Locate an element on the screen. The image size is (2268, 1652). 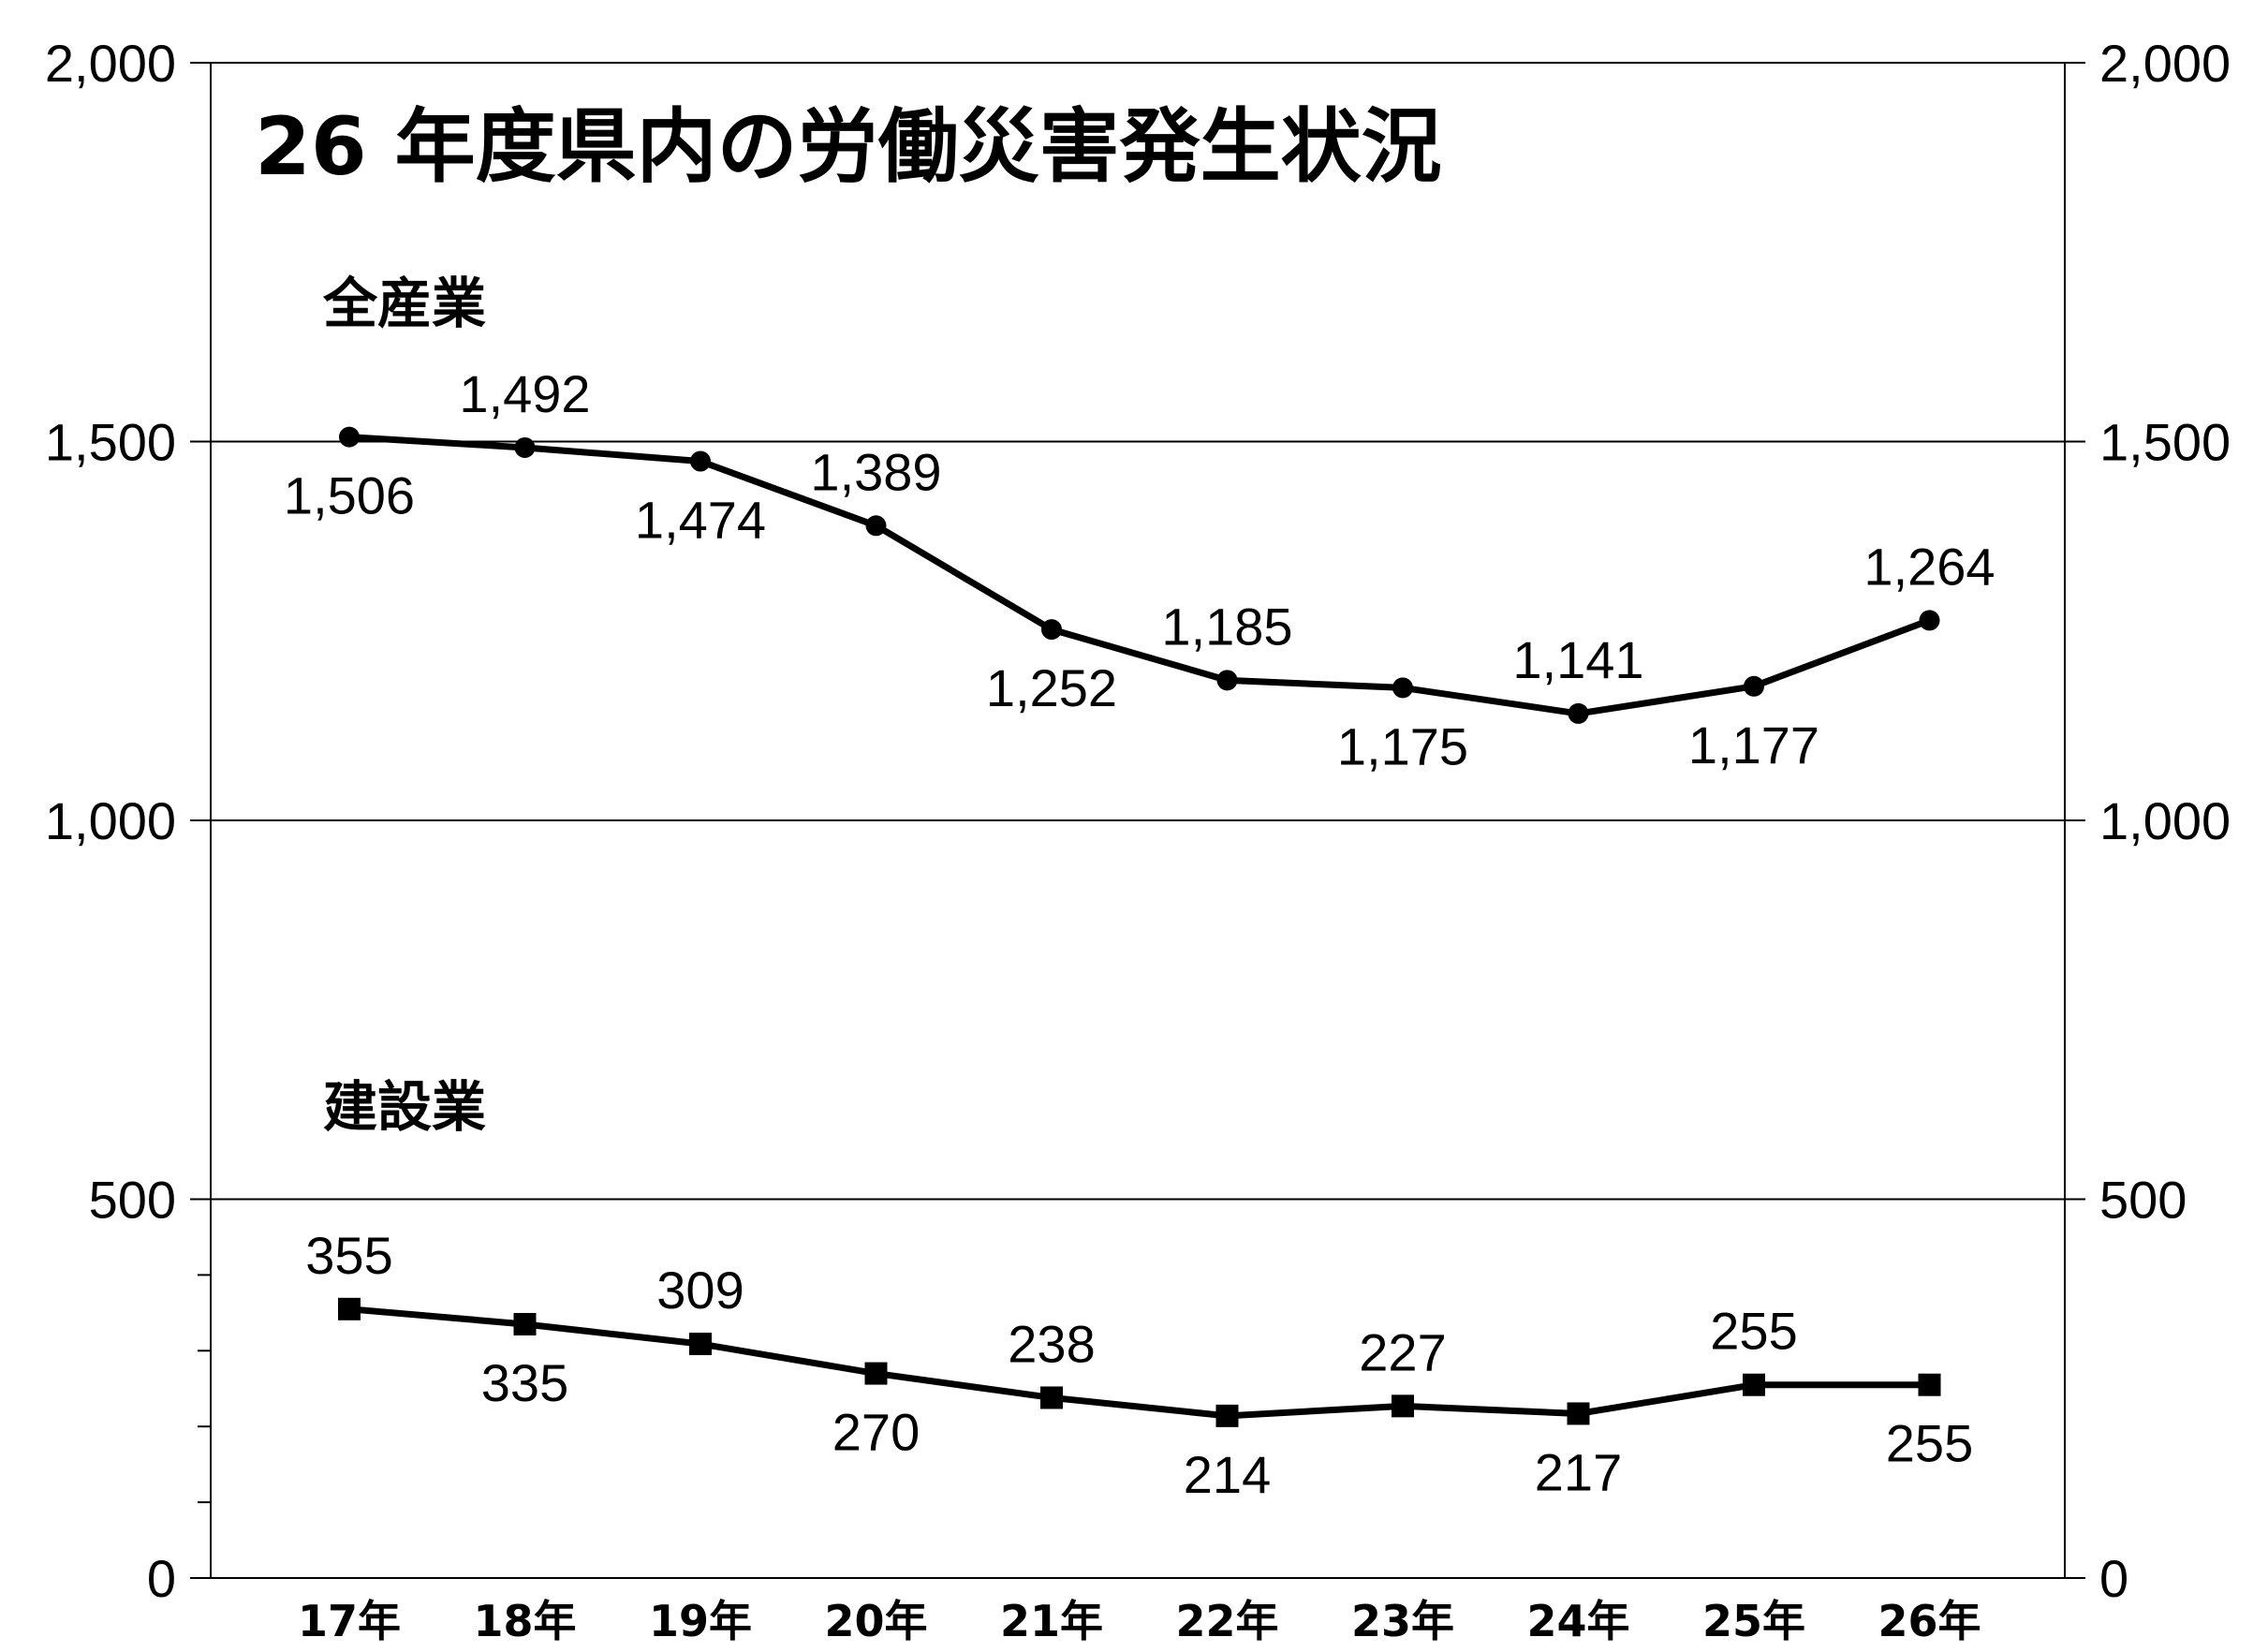
y-axis-right-ticks: 0 500 1,000 1,500 2,000 is located at coordinates (2165, 821).